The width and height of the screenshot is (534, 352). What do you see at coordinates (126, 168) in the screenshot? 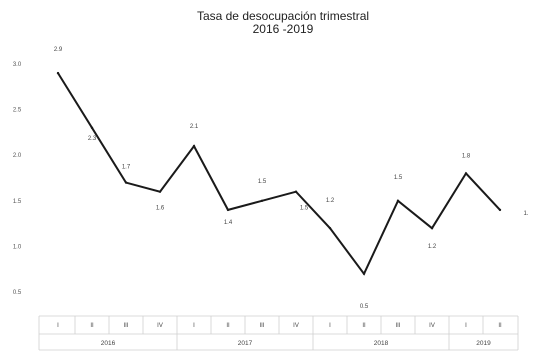
I see `data-label: 1.7` at bounding box center [126, 168].